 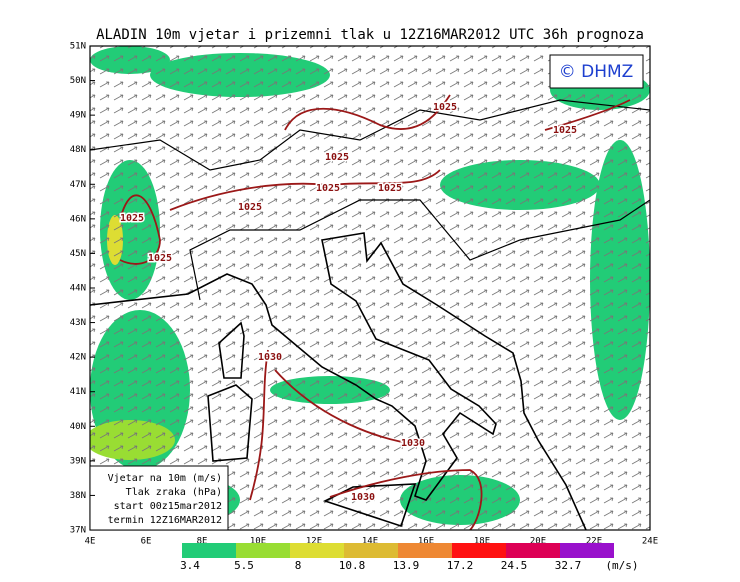 I want to click on lat-label: 39N, so click(x=78, y=461).